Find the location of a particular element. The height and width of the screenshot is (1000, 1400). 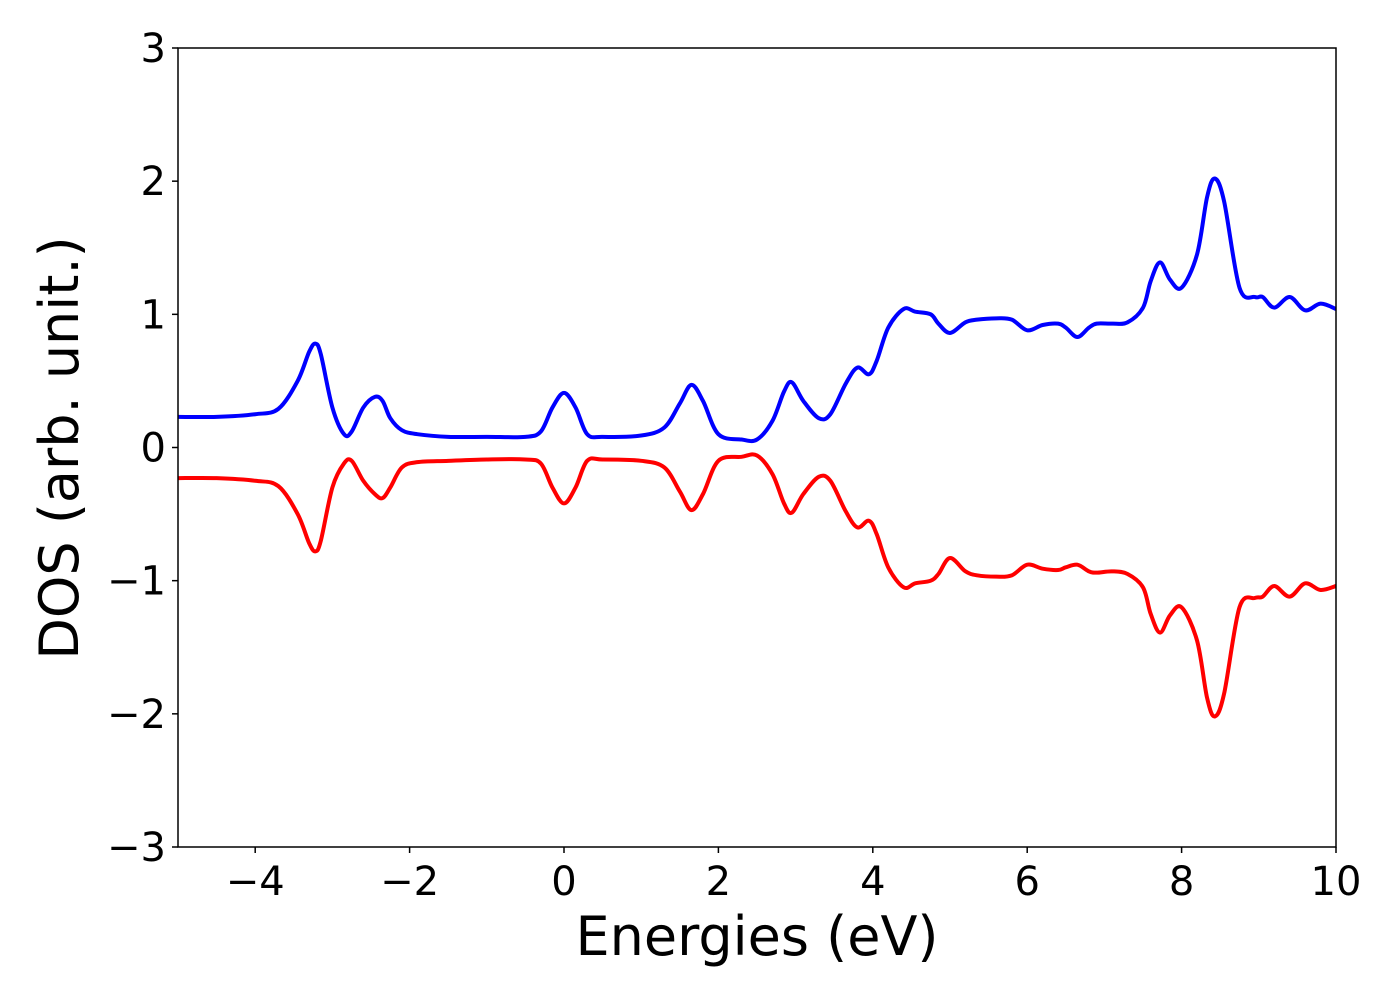

y-tick-label: −3 is located at coordinates (136, 848).